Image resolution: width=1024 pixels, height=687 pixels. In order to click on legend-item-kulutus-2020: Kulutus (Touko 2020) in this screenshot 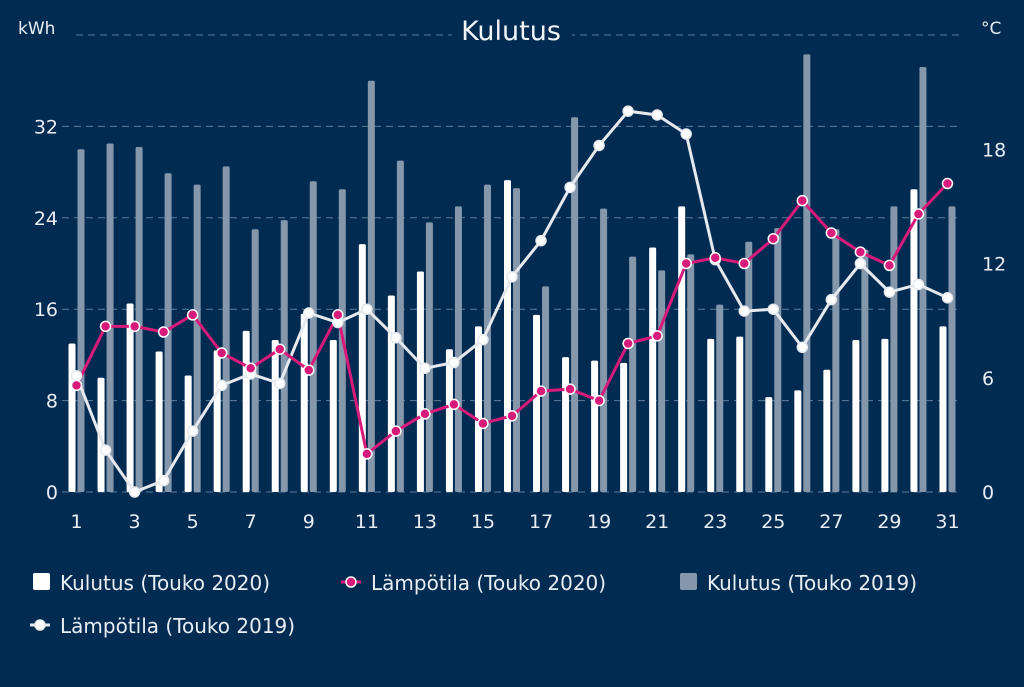, I will do `click(151, 583)`.